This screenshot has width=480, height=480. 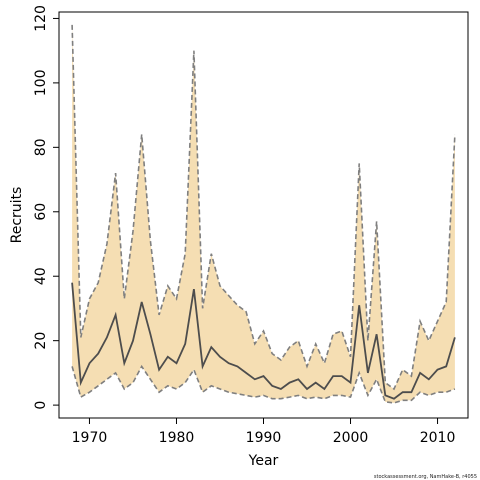 What do you see at coordinates (41, 405) in the screenshot?
I see `y-tick-label: 0` at bounding box center [41, 405].